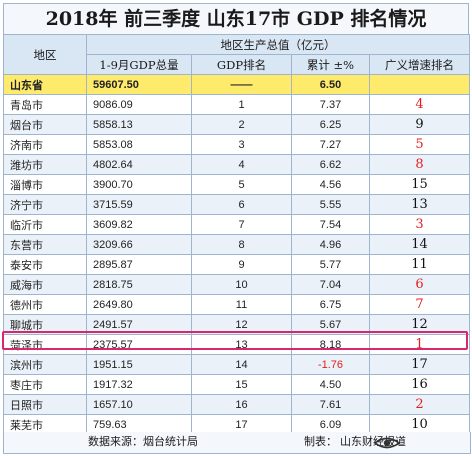 The height and width of the screenshot is (456, 472). I want to click on growth-rank-cell: 14, so click(419, 244).